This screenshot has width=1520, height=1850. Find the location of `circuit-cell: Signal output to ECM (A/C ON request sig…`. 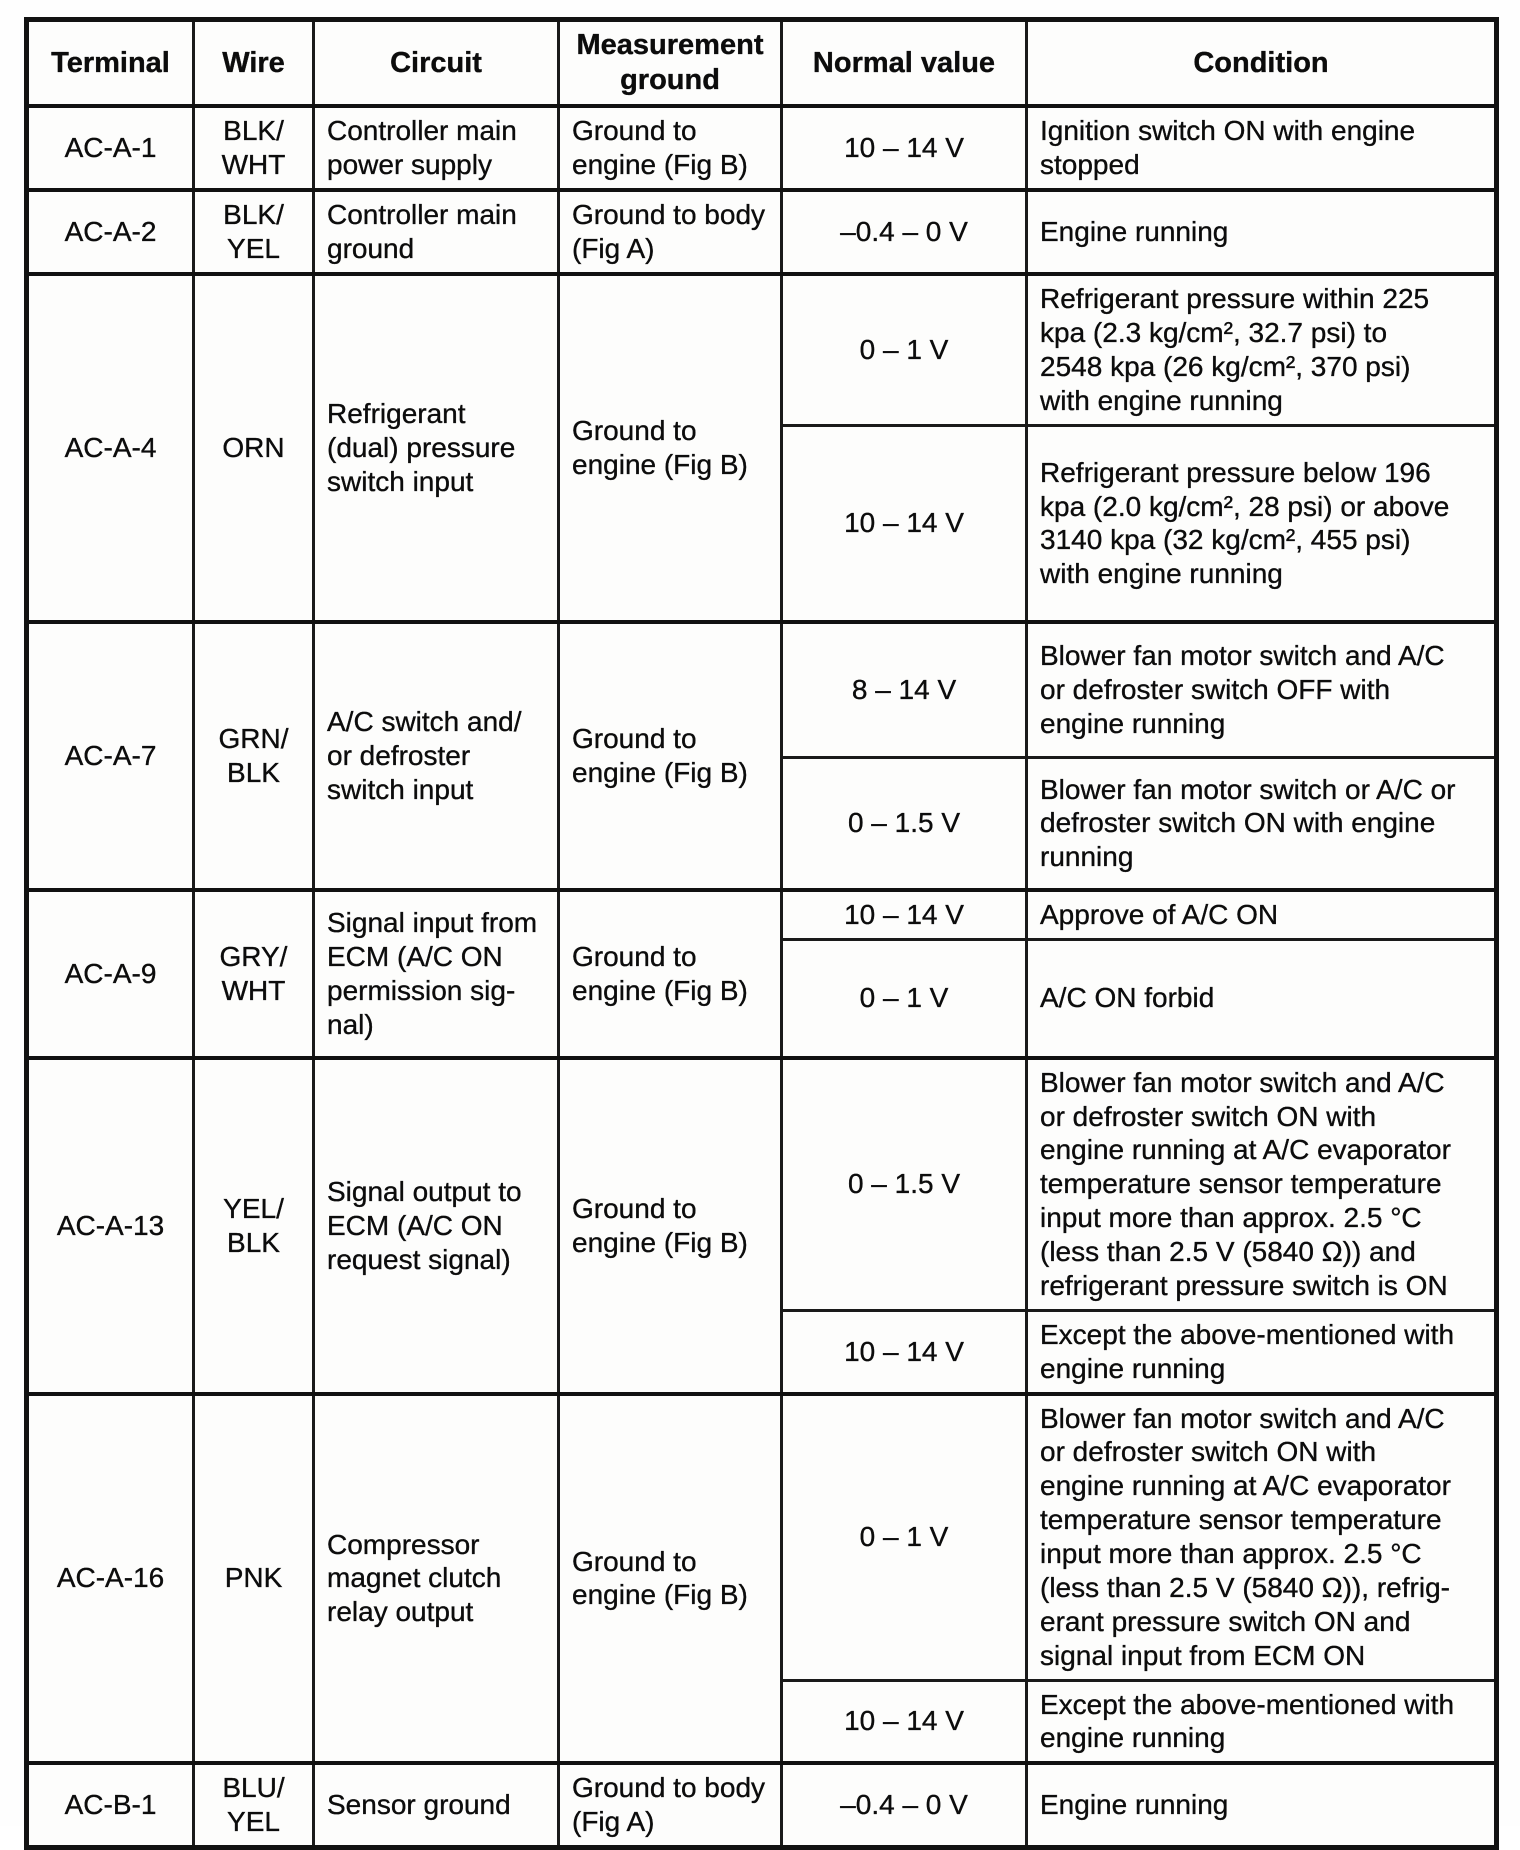

circuit-cell: Signal output to ECM (A/C ON request sig… is located at coordinates (436, 1225).